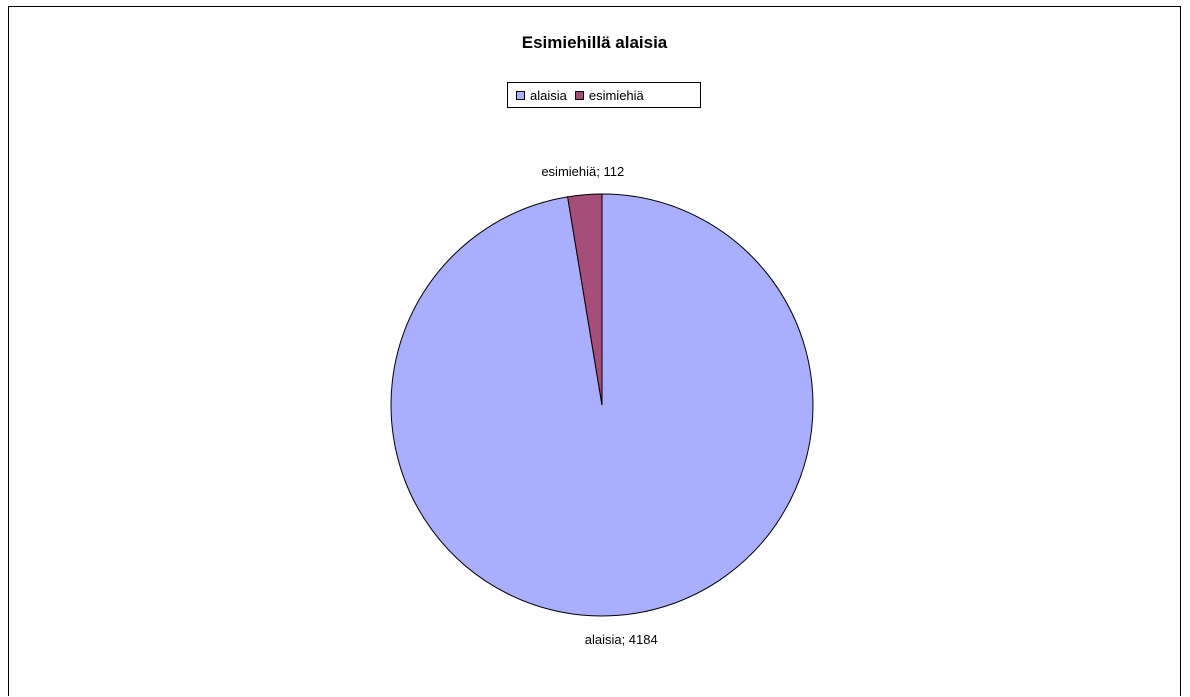 The height and width of the screenshot is (697, 1190). I want to click on legend-item-esimiehia: esimiehiä, so click(609, 95).